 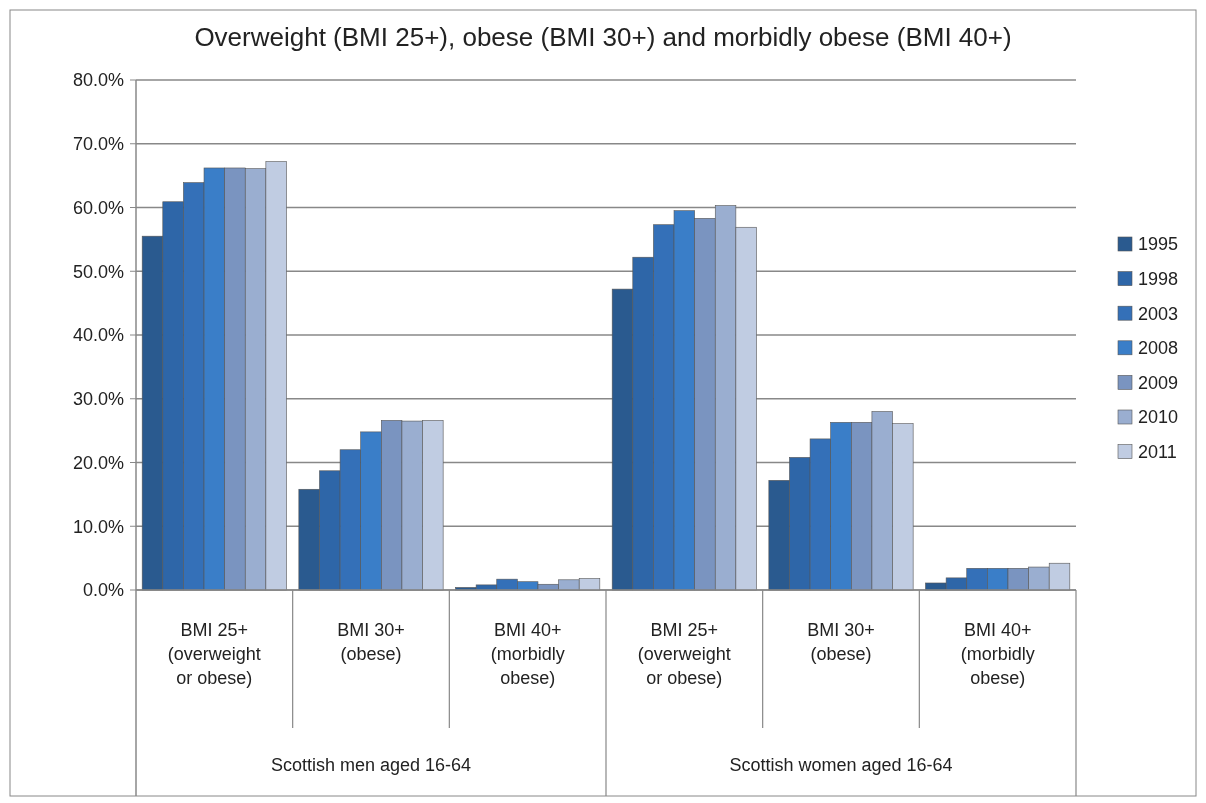 I want to click on y-tick-label: 20.0%, so click(x=98, y=462).